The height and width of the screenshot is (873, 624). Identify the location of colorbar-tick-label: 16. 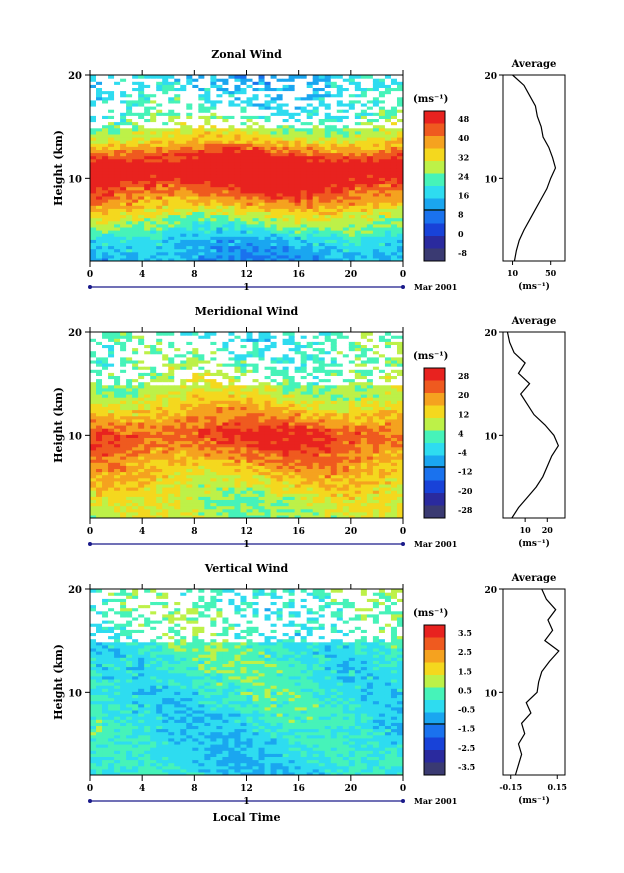
(464, 196).